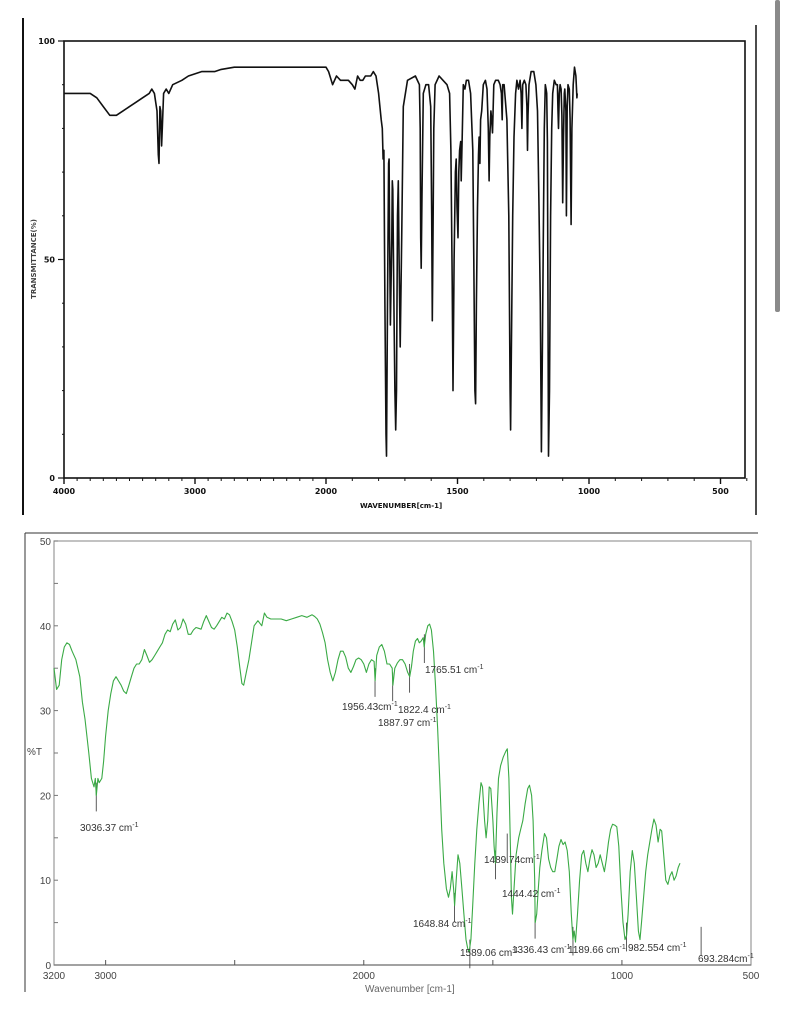 This screenshot has width=787, height=1024. What do you see at coordinates (424, 710) in the screenshot?
I see `peak-label: 1822.4 cm-1` at bounding box center [424, 710].